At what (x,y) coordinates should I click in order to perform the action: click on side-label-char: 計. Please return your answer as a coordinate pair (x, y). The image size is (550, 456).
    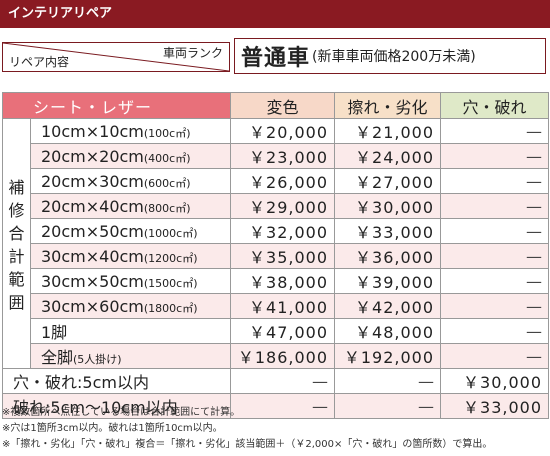
    Looking at the image, I should click on (16, 256).